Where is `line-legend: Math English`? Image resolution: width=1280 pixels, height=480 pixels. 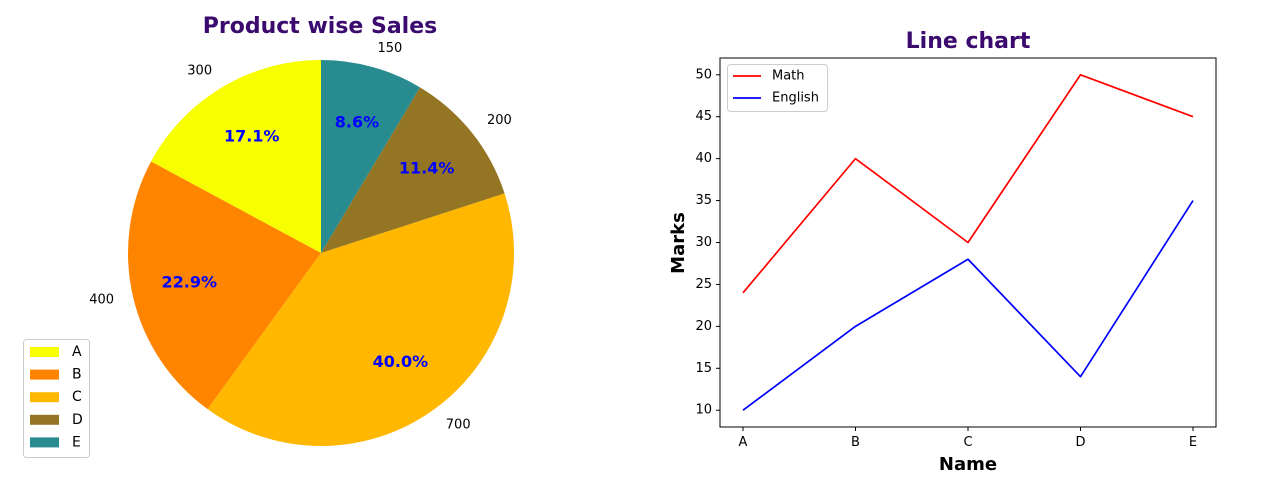
line-legend: Math English is located at coordinates (777, 88).